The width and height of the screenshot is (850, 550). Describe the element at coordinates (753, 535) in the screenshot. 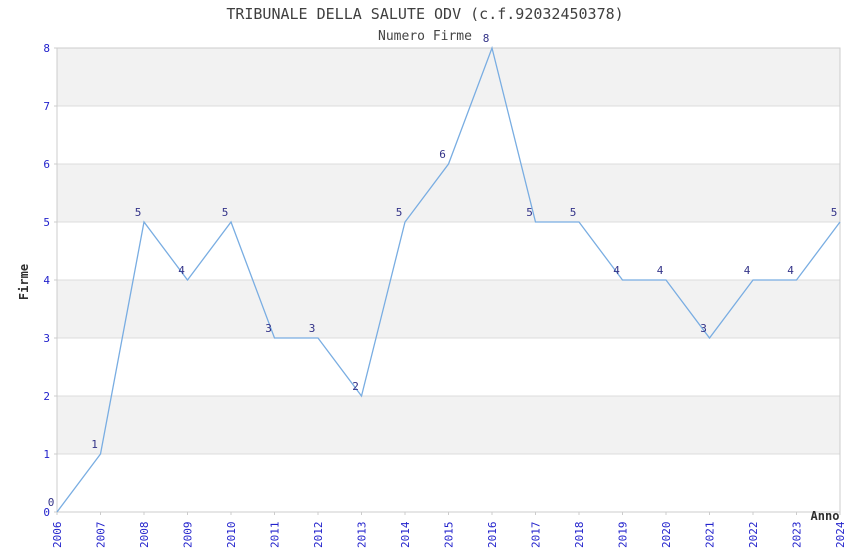

I see `x-tick-label: 2022` at that location.